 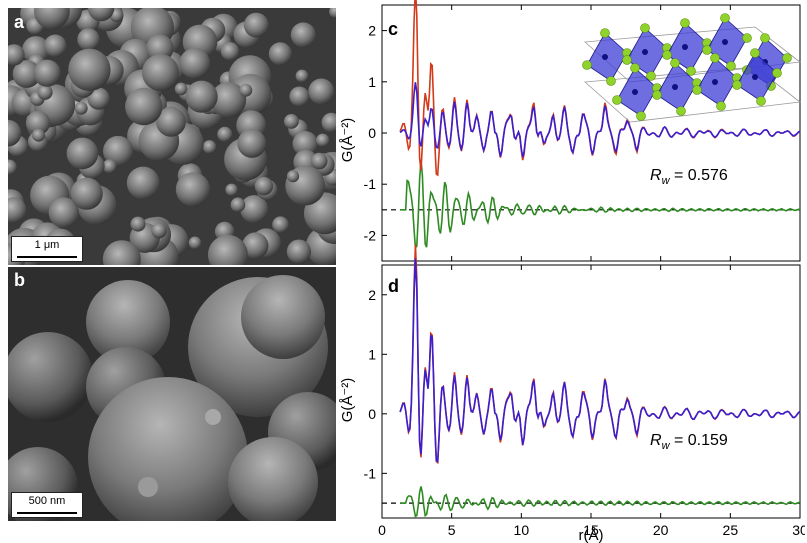 I want to click on difference-curve-c, so click(x=600, y=205).